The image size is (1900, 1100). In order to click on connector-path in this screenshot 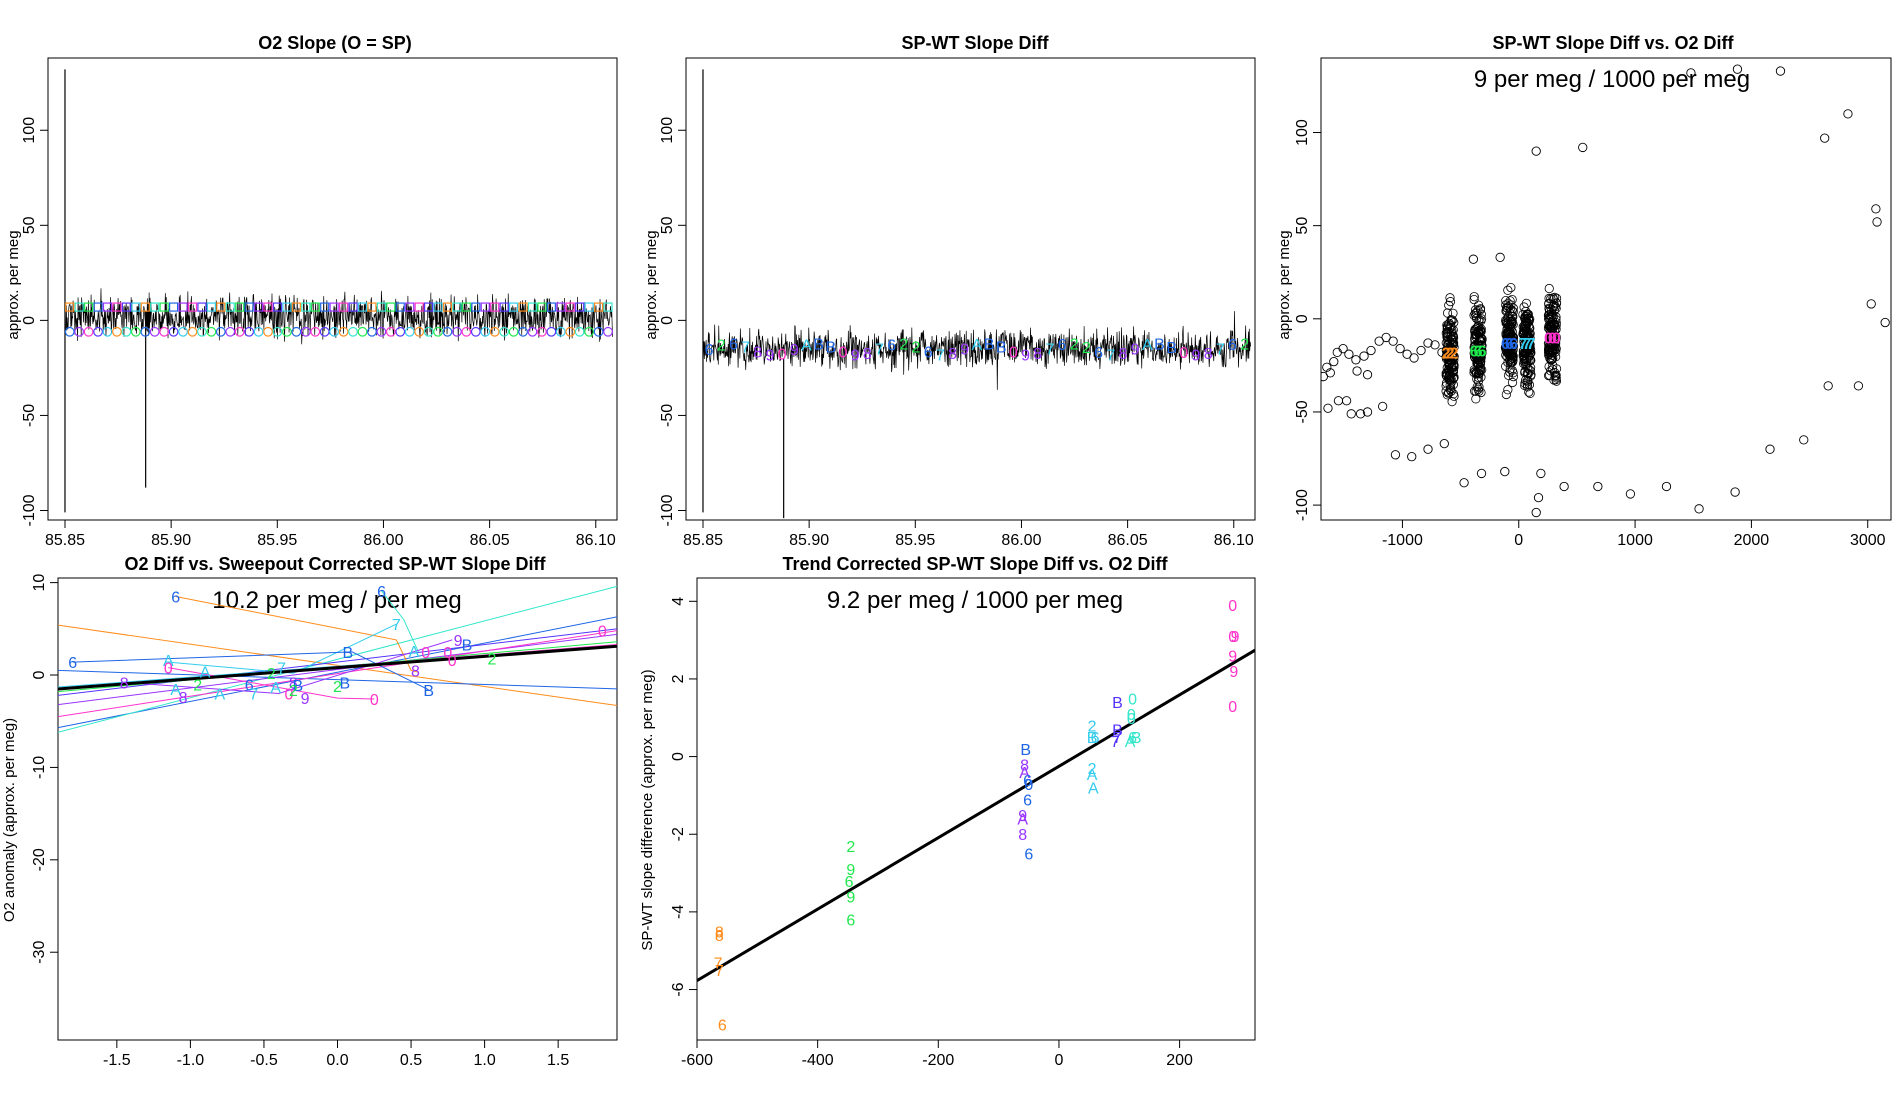, I will do `click(282, 648)`.